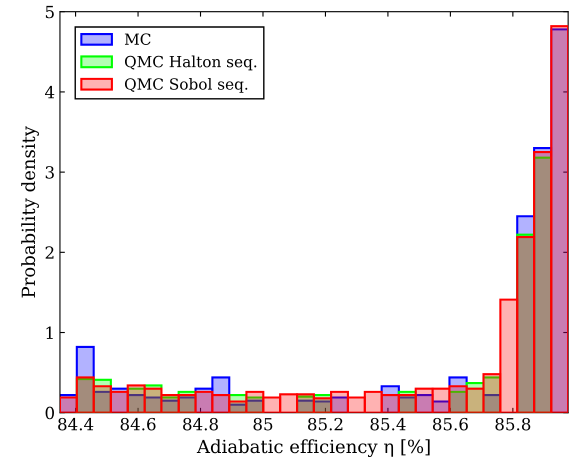 This screenshot has width=571, height=469. I want to click on x-tick-label: 85.6, so click(450, 424).